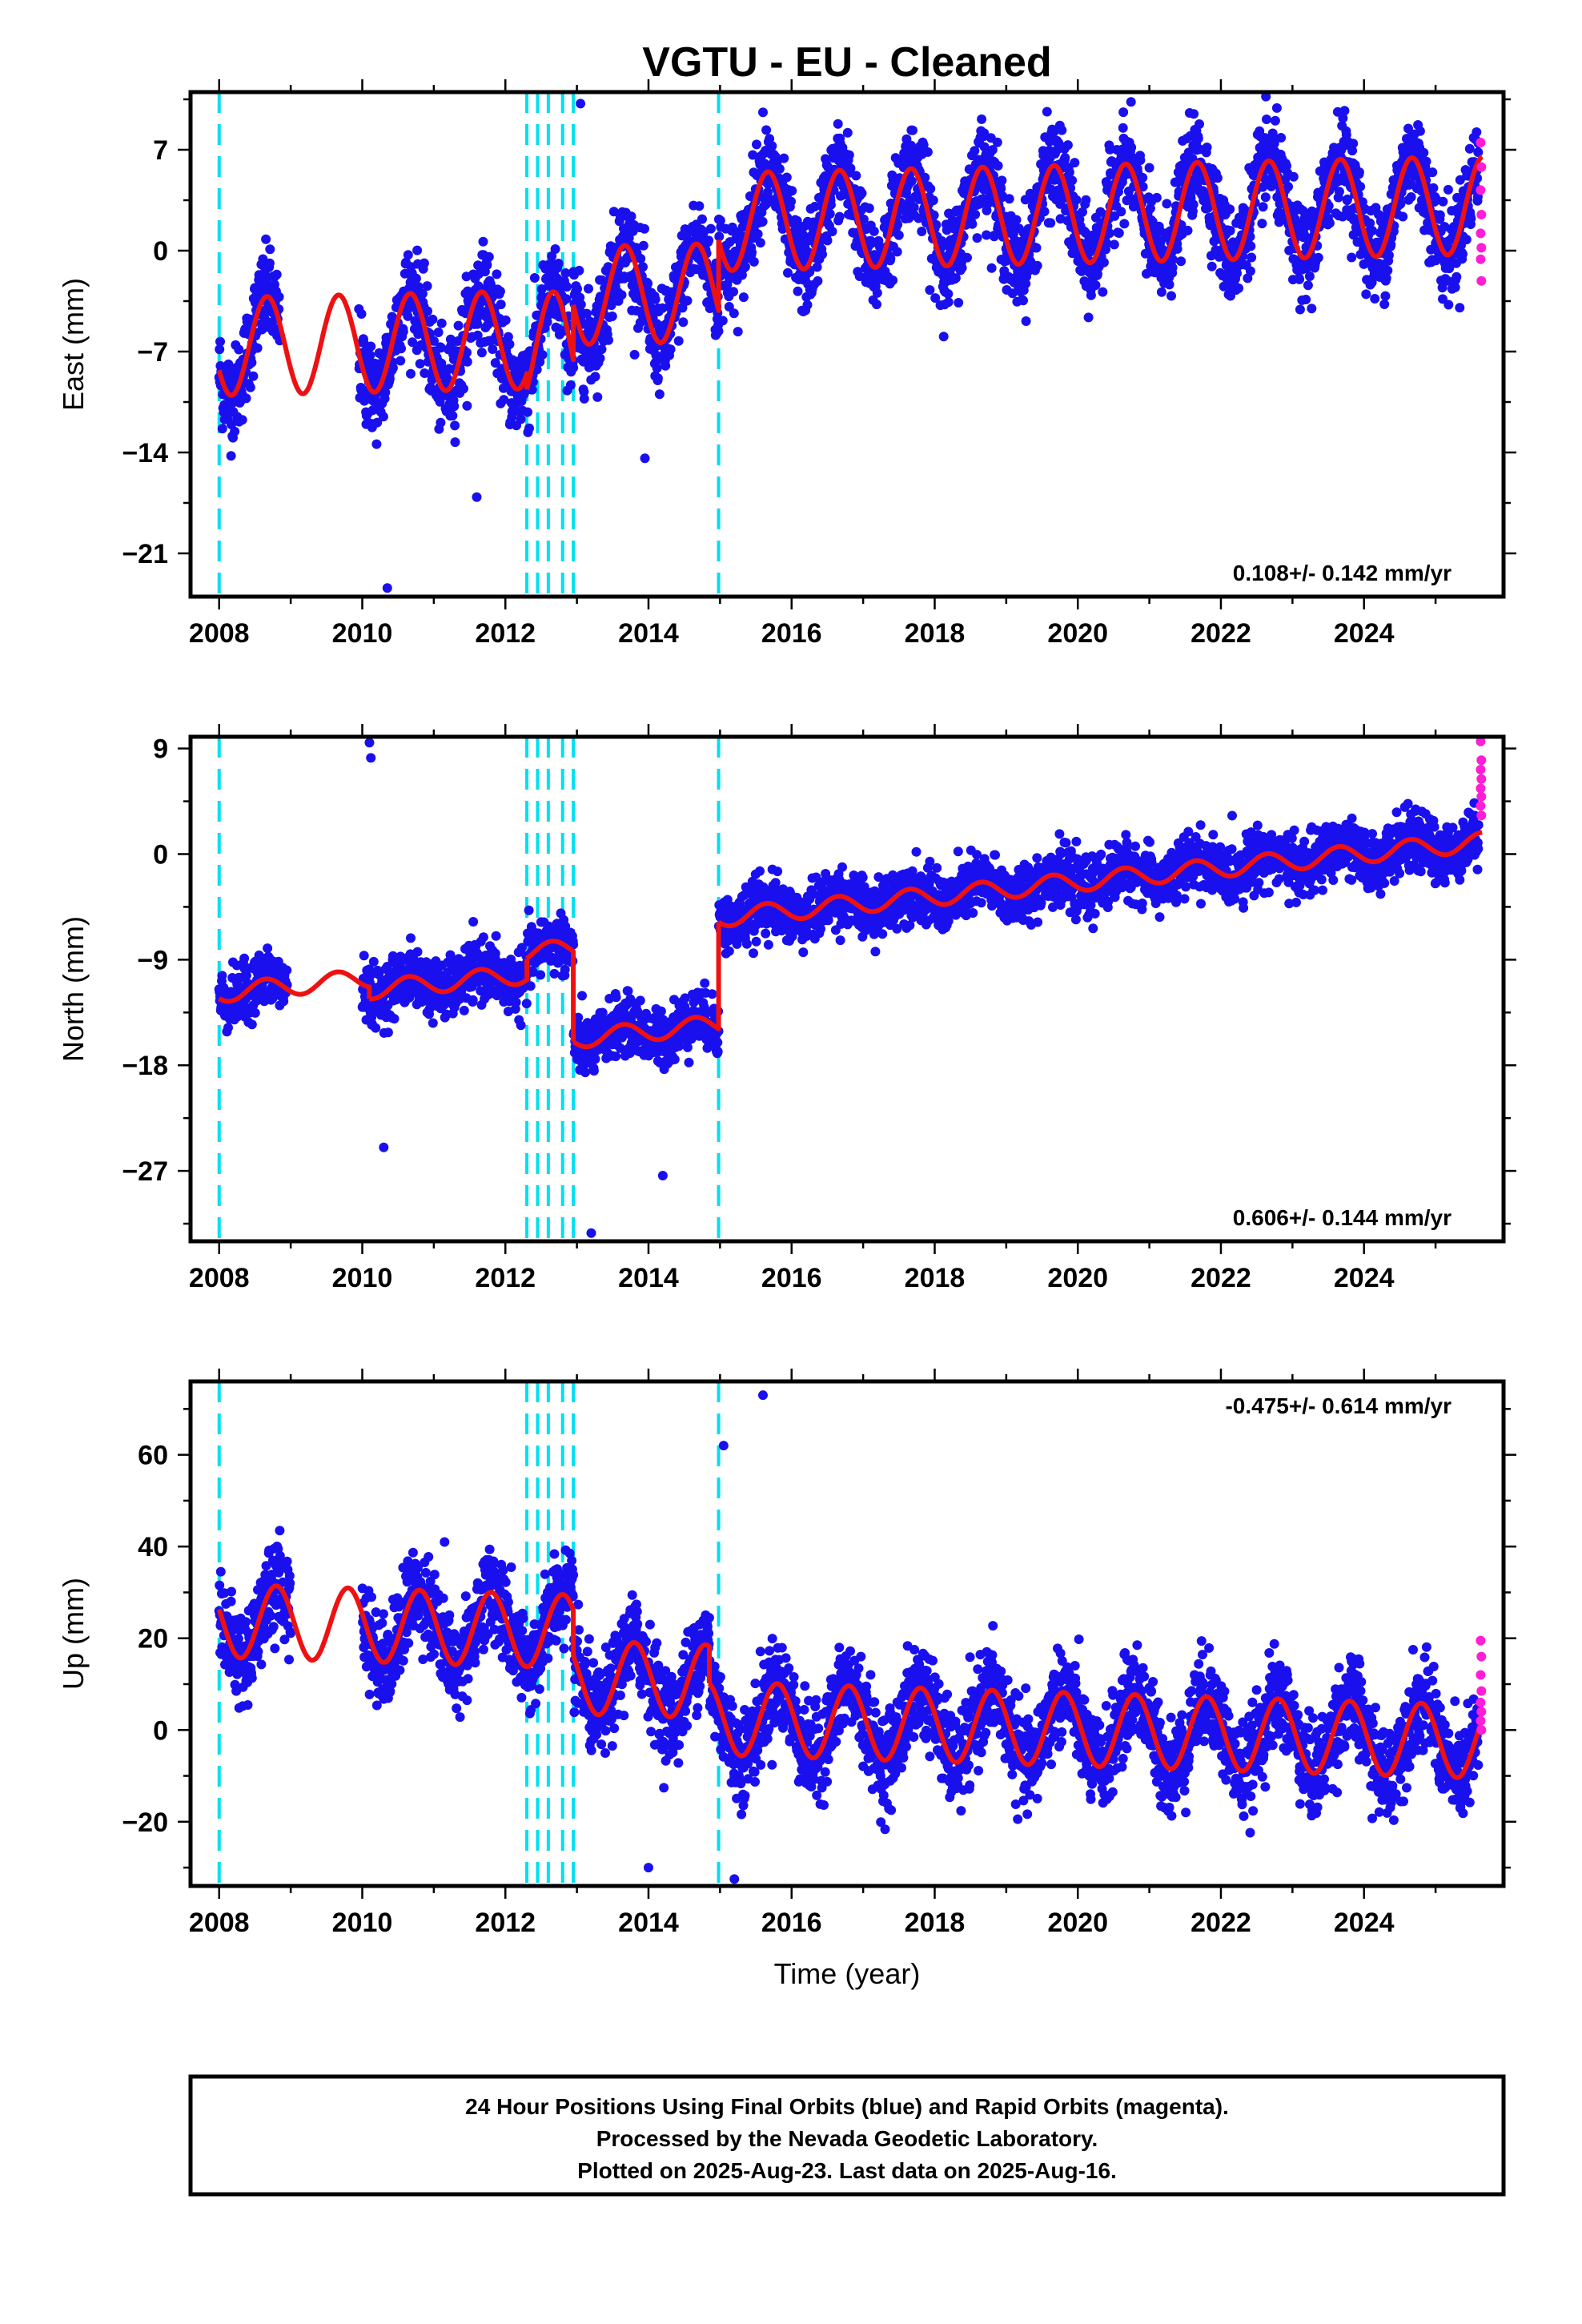 Image resolution: width=1582 pixels, height=2324 pixels. Describe the element at coordinates (161, 150) in the screenshot. I see `east-y-tick-label: 7` at that location.